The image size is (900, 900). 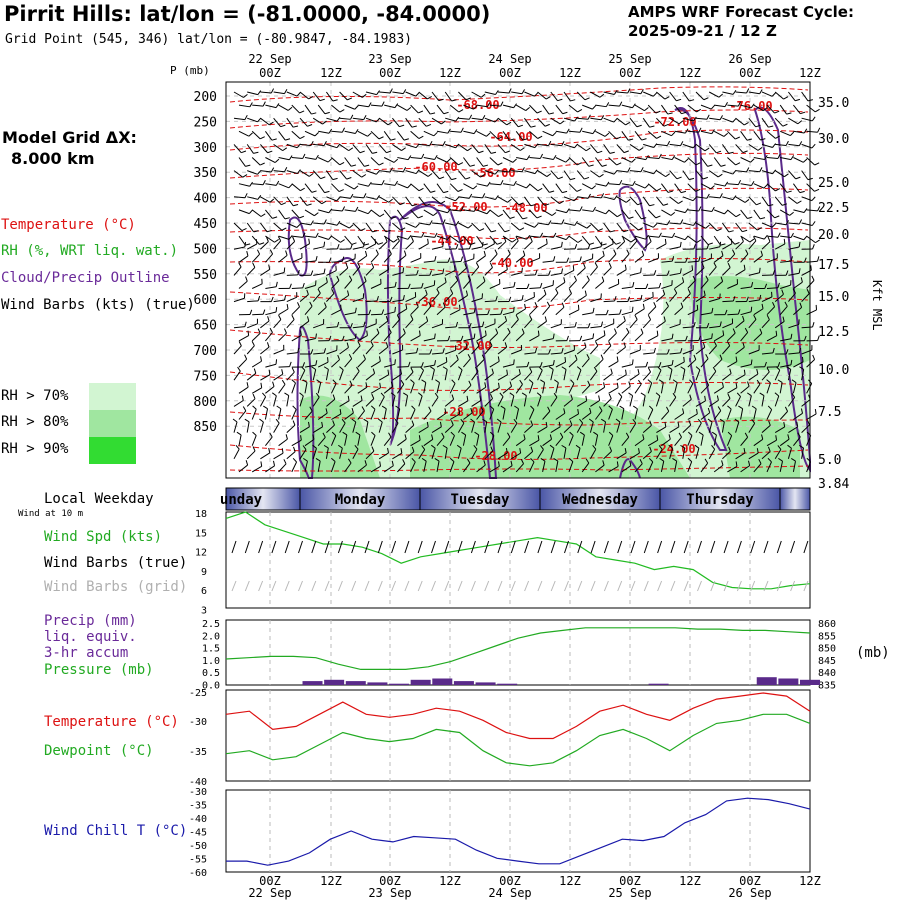 What do you see at coordinates (630, 73) in the screenshot?
I see `top-hour-label: 00Z` at bounding box center [630, 73].